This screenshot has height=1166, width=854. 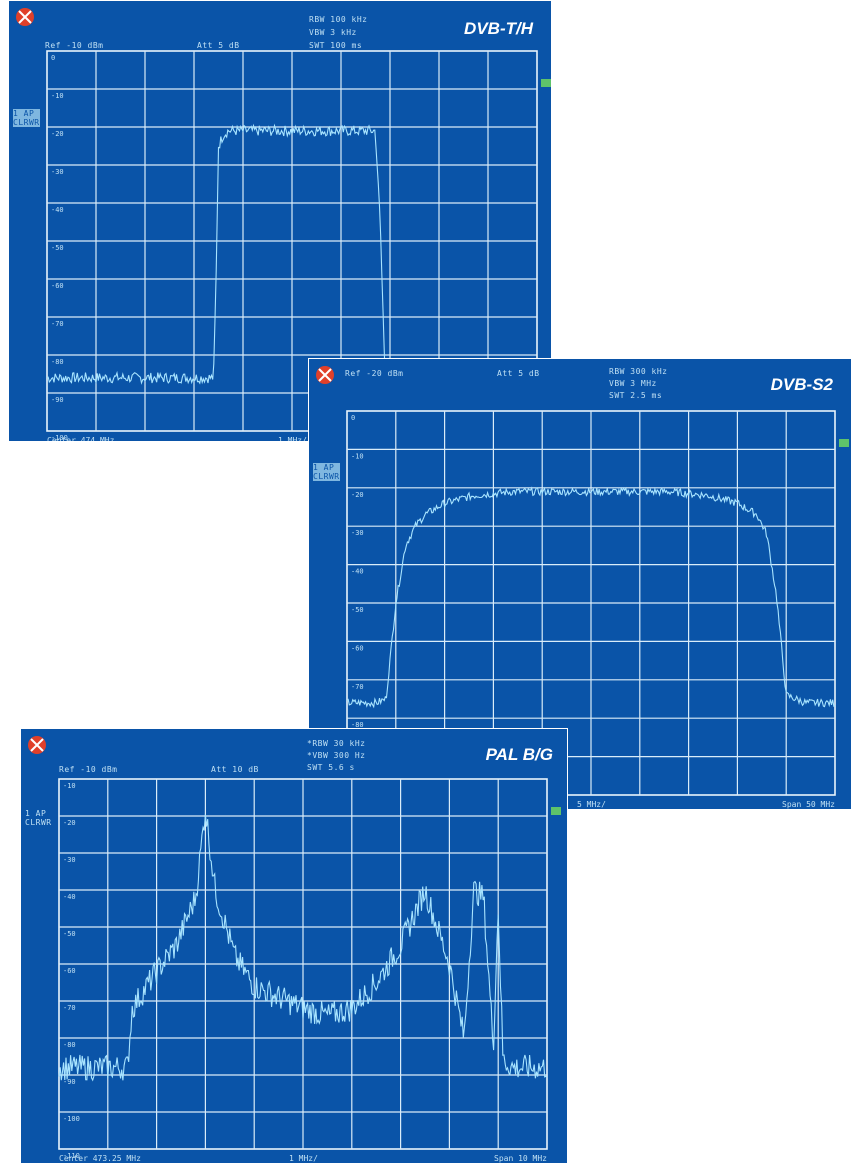 I want to click on chart-title: PAL B/G, so click(x=519, y=754).